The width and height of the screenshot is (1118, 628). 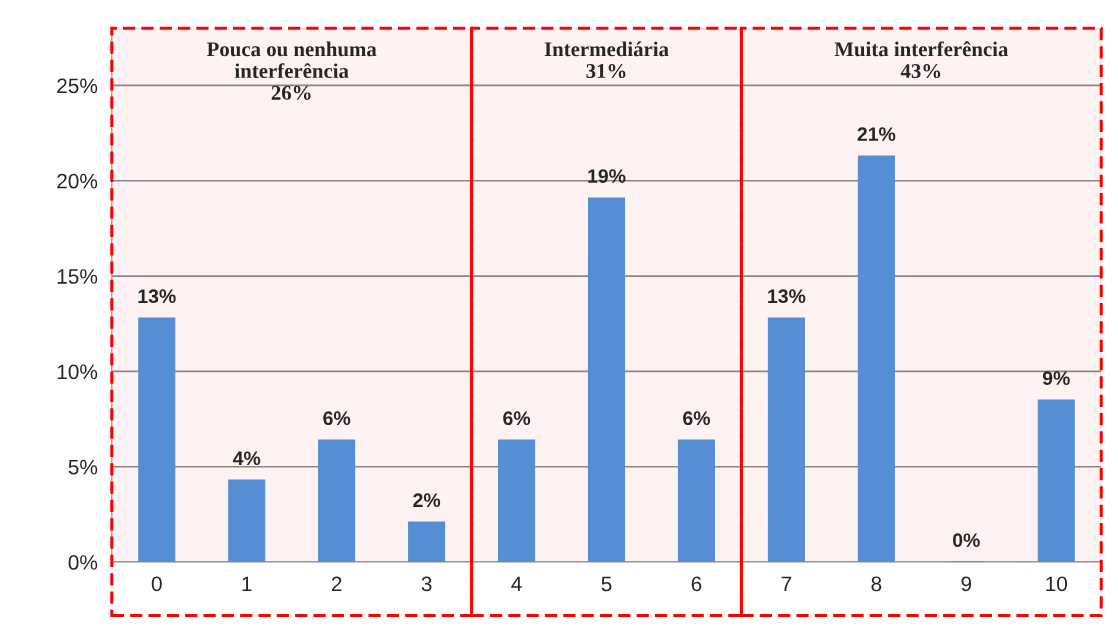 I want to click on y-tick-label: 5%, so click(x=83, y=467).